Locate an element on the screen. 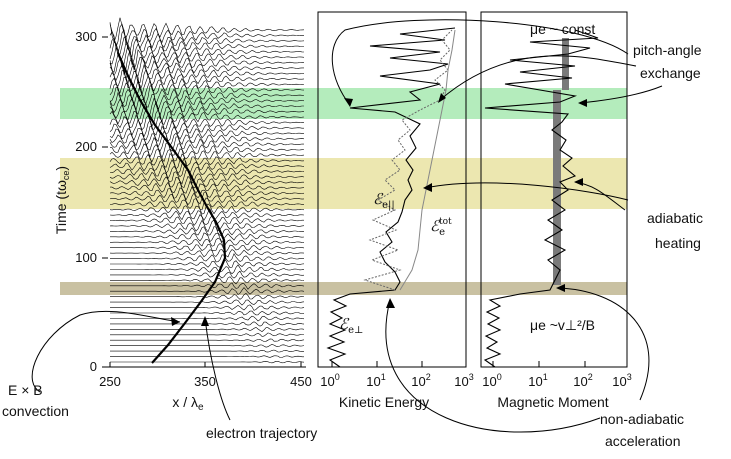 The height and width of the screenshot is (459, 731). annotation-acceleration: acceleration is located at coordinates (643, 441).